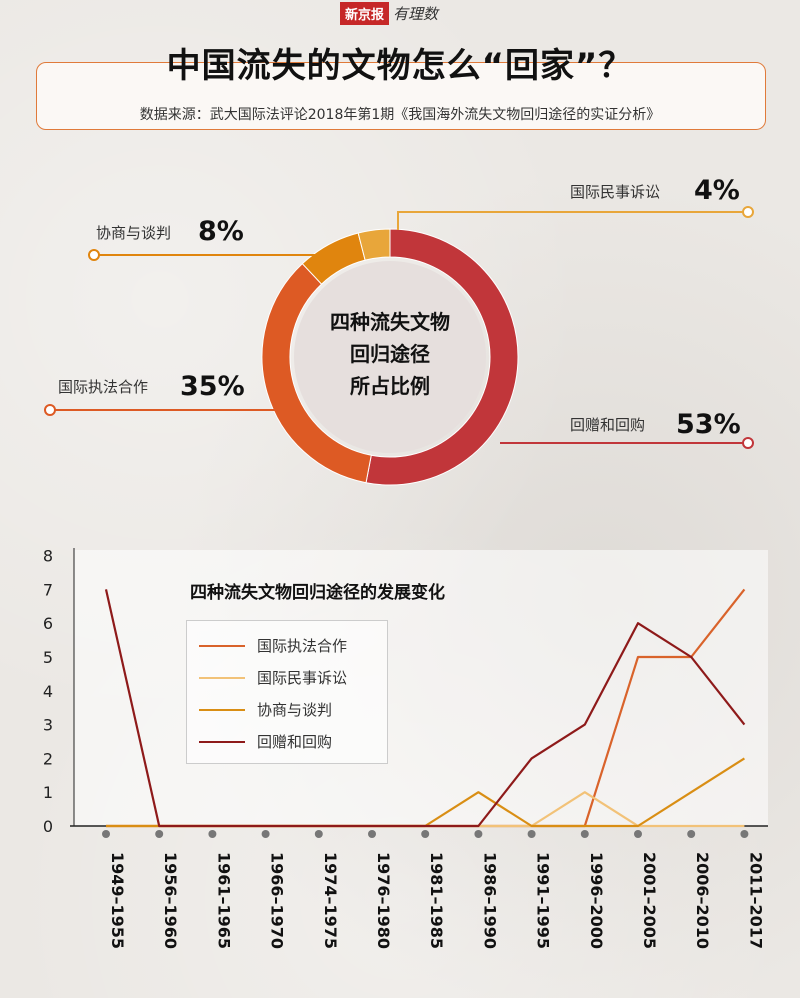  What do you see at coordinates (117, 900) in the screenshot?
I see `x-tick-label: 1949–1955` at bounding box center [117, 900].